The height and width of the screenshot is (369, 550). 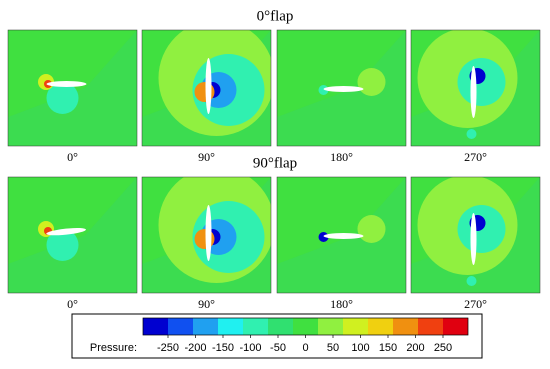 What do you see at coordinates (443, 348) in the screenshot?
I see `colorbar-tick-label: 250` at bounding box center [443, 348].